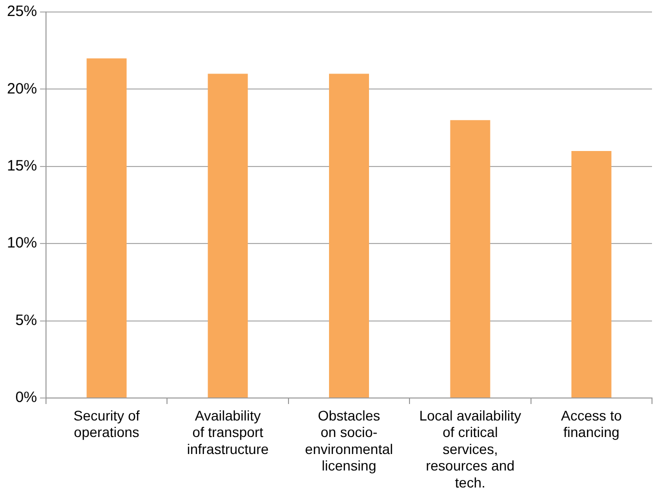 The width and height of the screenshot is (654, 496). What do you see at coordinates (26, 397) in the screenshot?
I see `y-tick-label: 0%` at bounding box center [26, 397].